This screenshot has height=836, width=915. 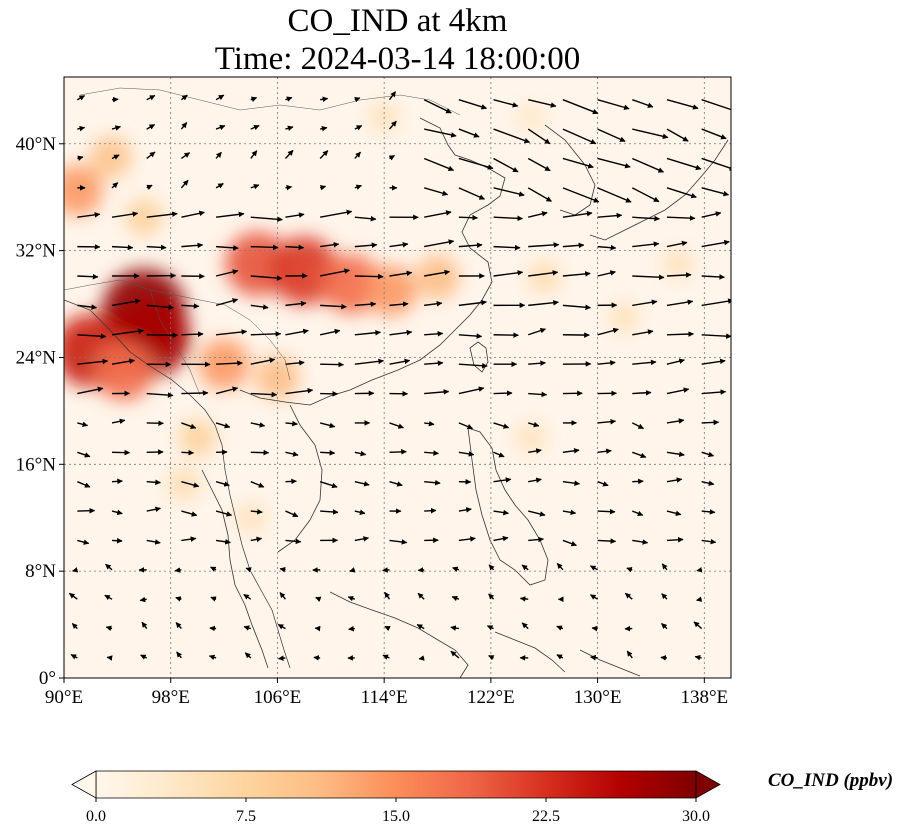 I want to click on colorbar-tick-label: 15.0, so click(x=396, y=816).